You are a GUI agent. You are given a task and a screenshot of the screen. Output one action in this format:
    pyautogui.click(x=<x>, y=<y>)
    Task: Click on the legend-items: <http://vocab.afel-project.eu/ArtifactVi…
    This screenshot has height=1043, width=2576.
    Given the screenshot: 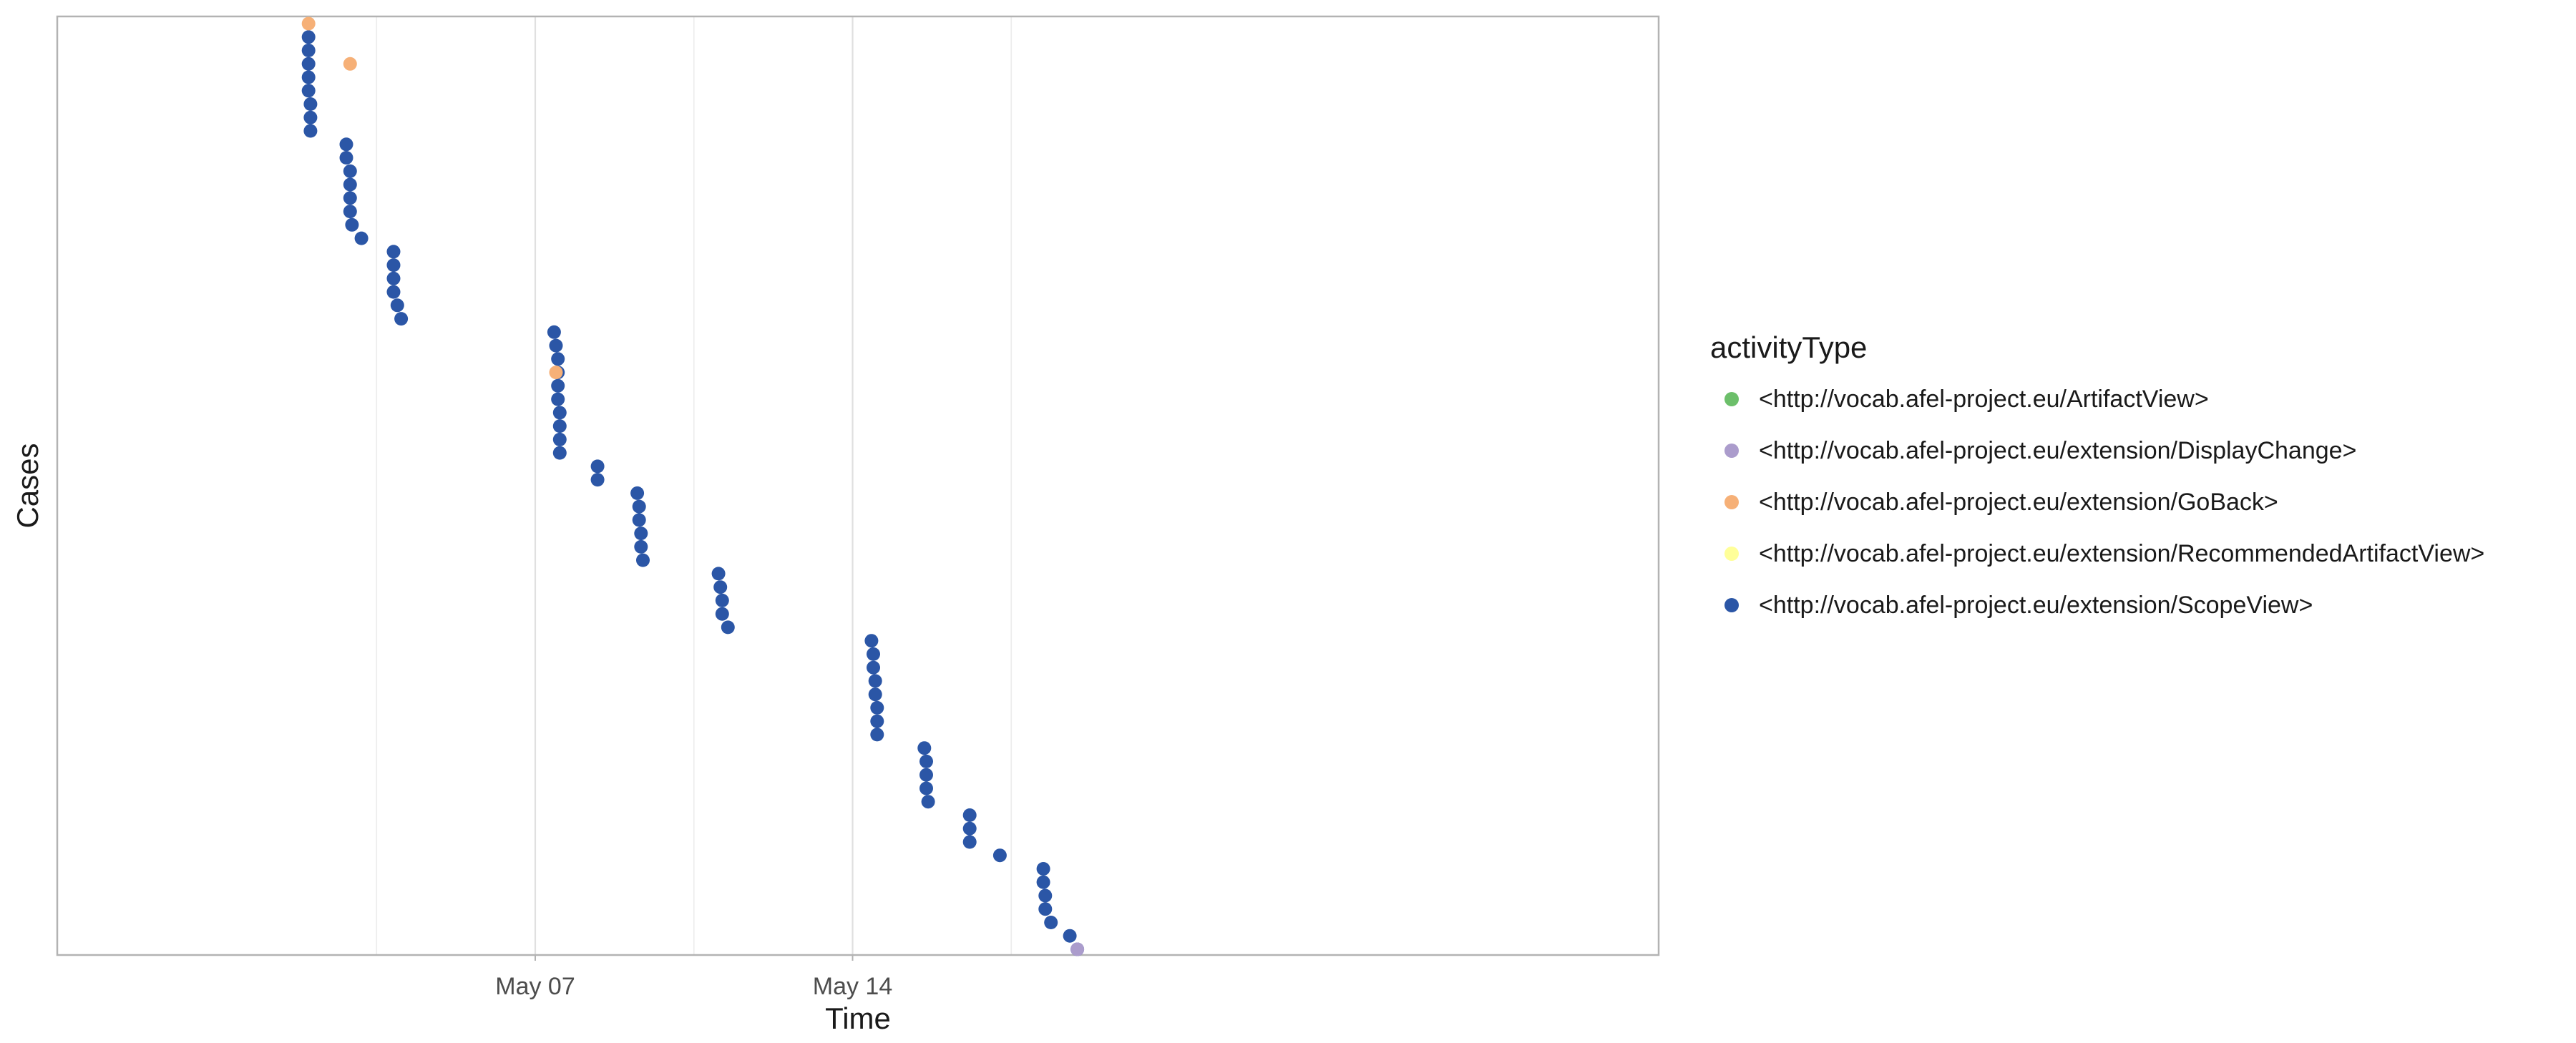 What is the action you would take?
    pyautogui.click(x=2097, y=502)
    